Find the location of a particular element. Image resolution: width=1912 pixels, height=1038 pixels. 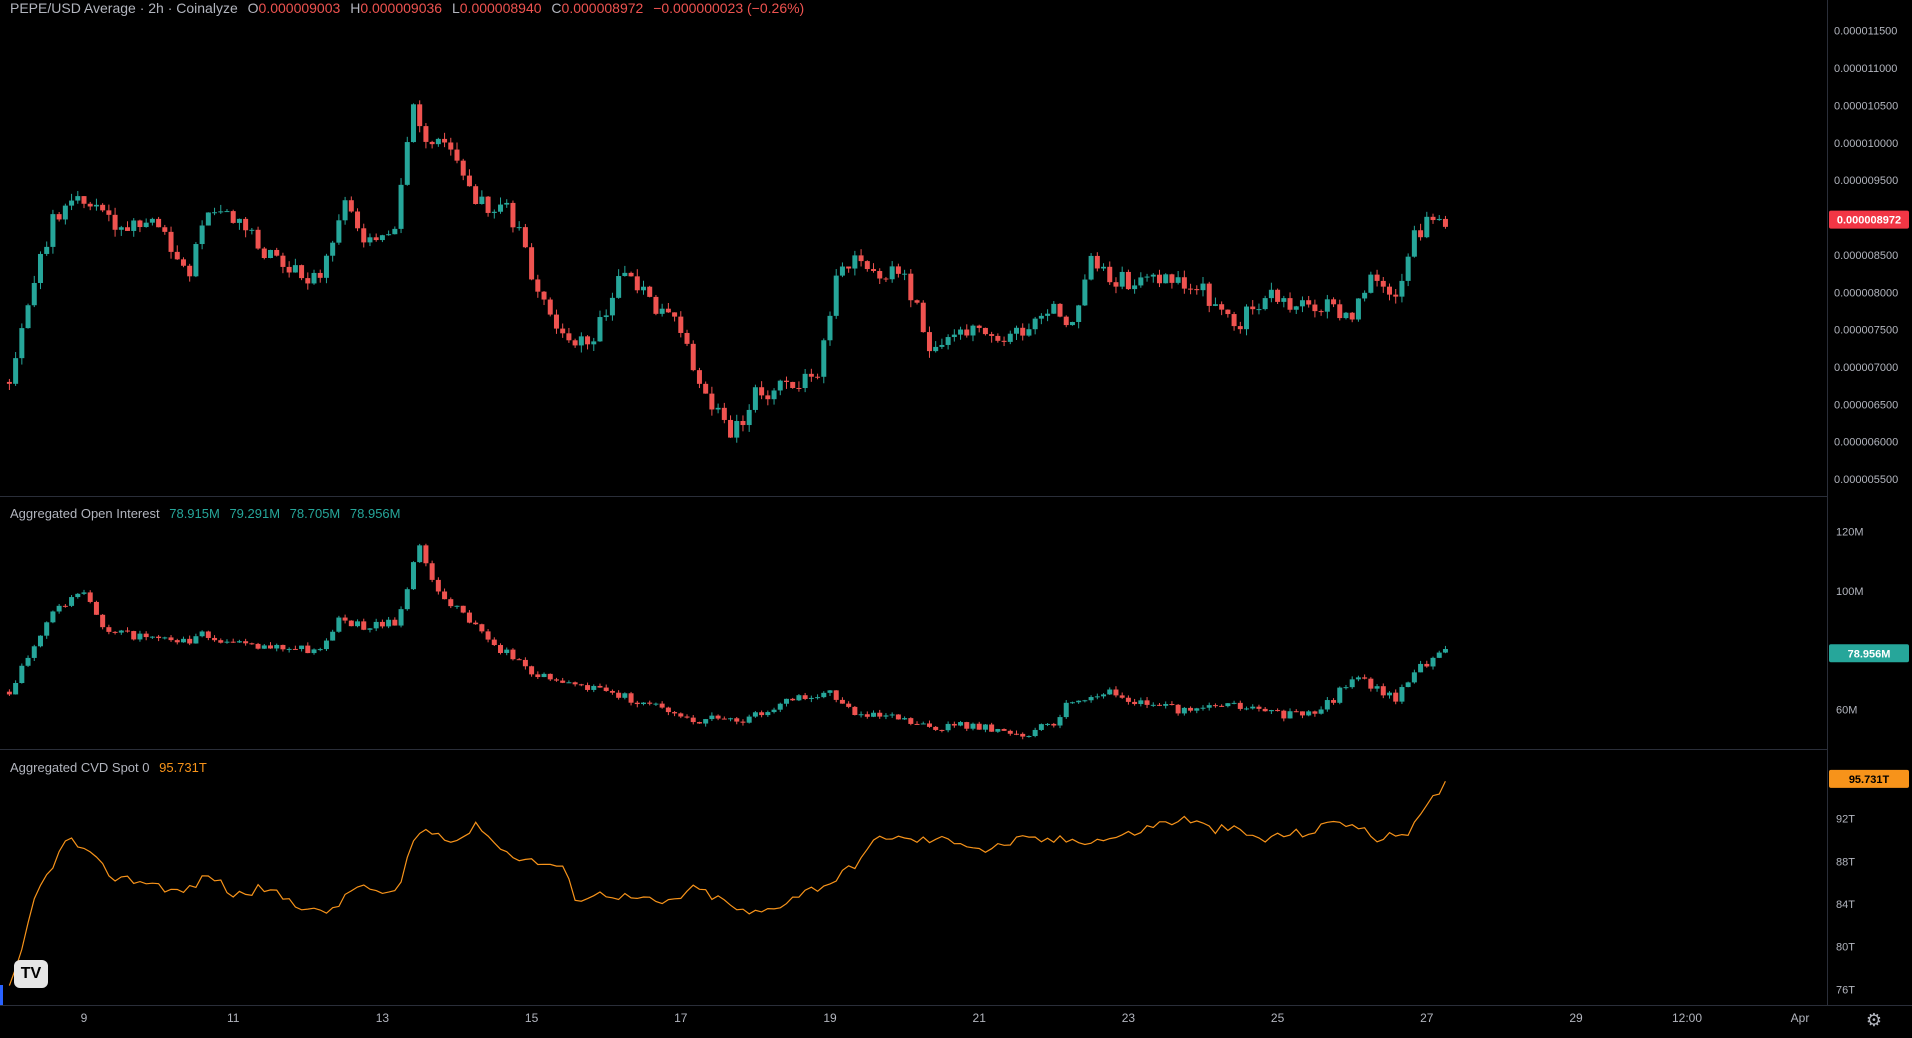

time-axis-label: 15 is located at coordinates (532, 1018).